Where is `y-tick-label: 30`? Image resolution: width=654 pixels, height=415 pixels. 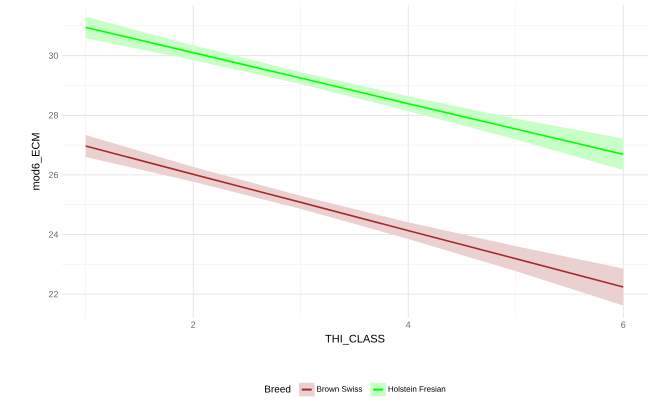 y-tick-label: 30 is located at coordinates (53, 55).